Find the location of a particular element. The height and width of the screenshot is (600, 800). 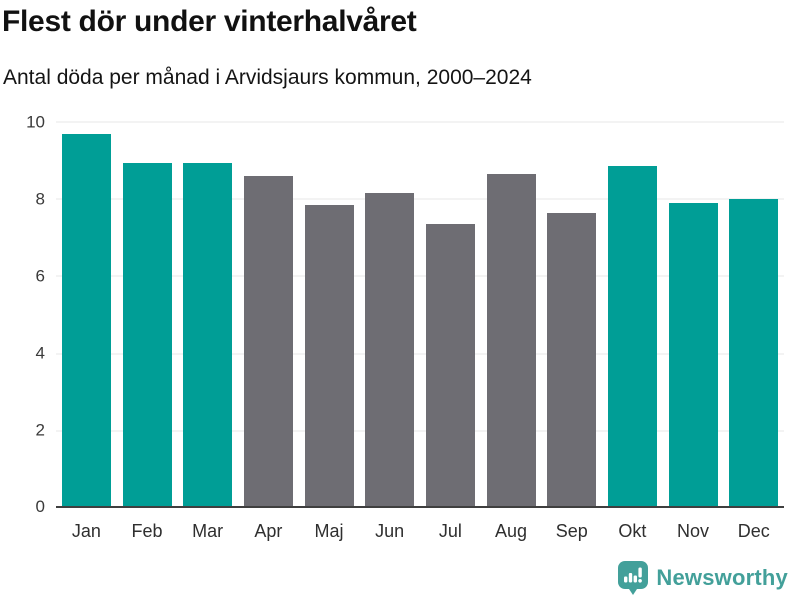

bar-nov is located at coordinates (693, 355).